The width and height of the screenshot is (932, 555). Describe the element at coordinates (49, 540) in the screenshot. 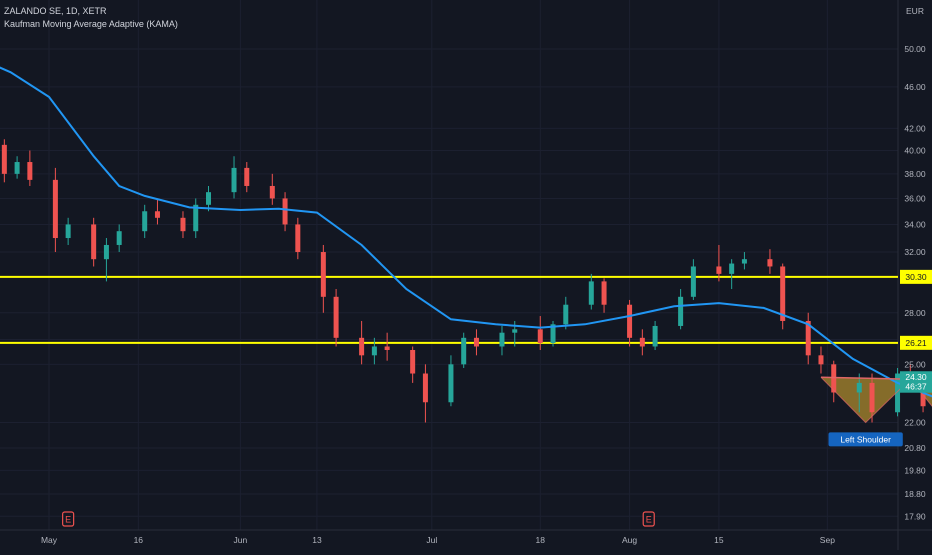

I see `x-tick-label: May` at that location.